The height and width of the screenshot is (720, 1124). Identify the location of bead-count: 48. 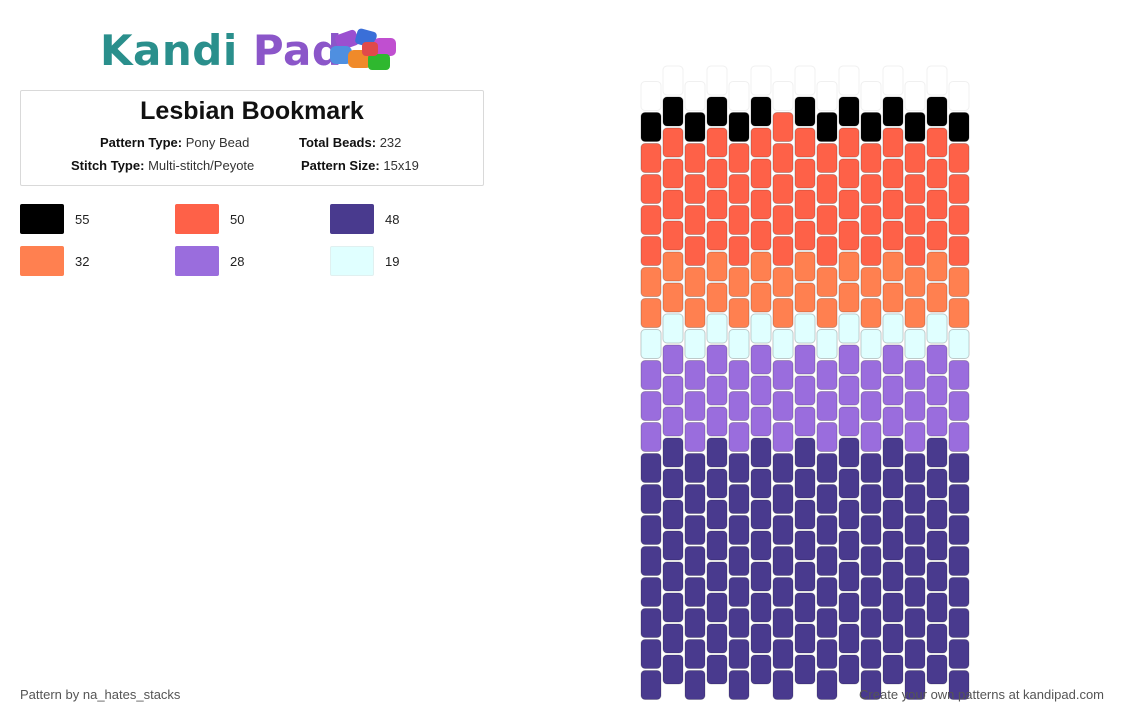
(392, 219).